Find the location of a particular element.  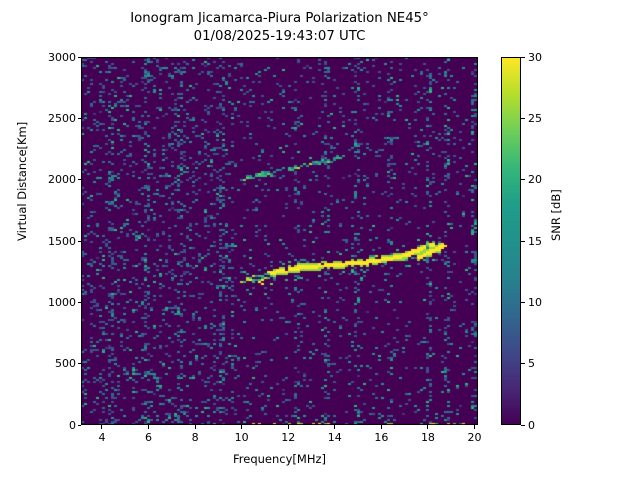

x-tick-label: 20 is located at coordinates (474, 437).